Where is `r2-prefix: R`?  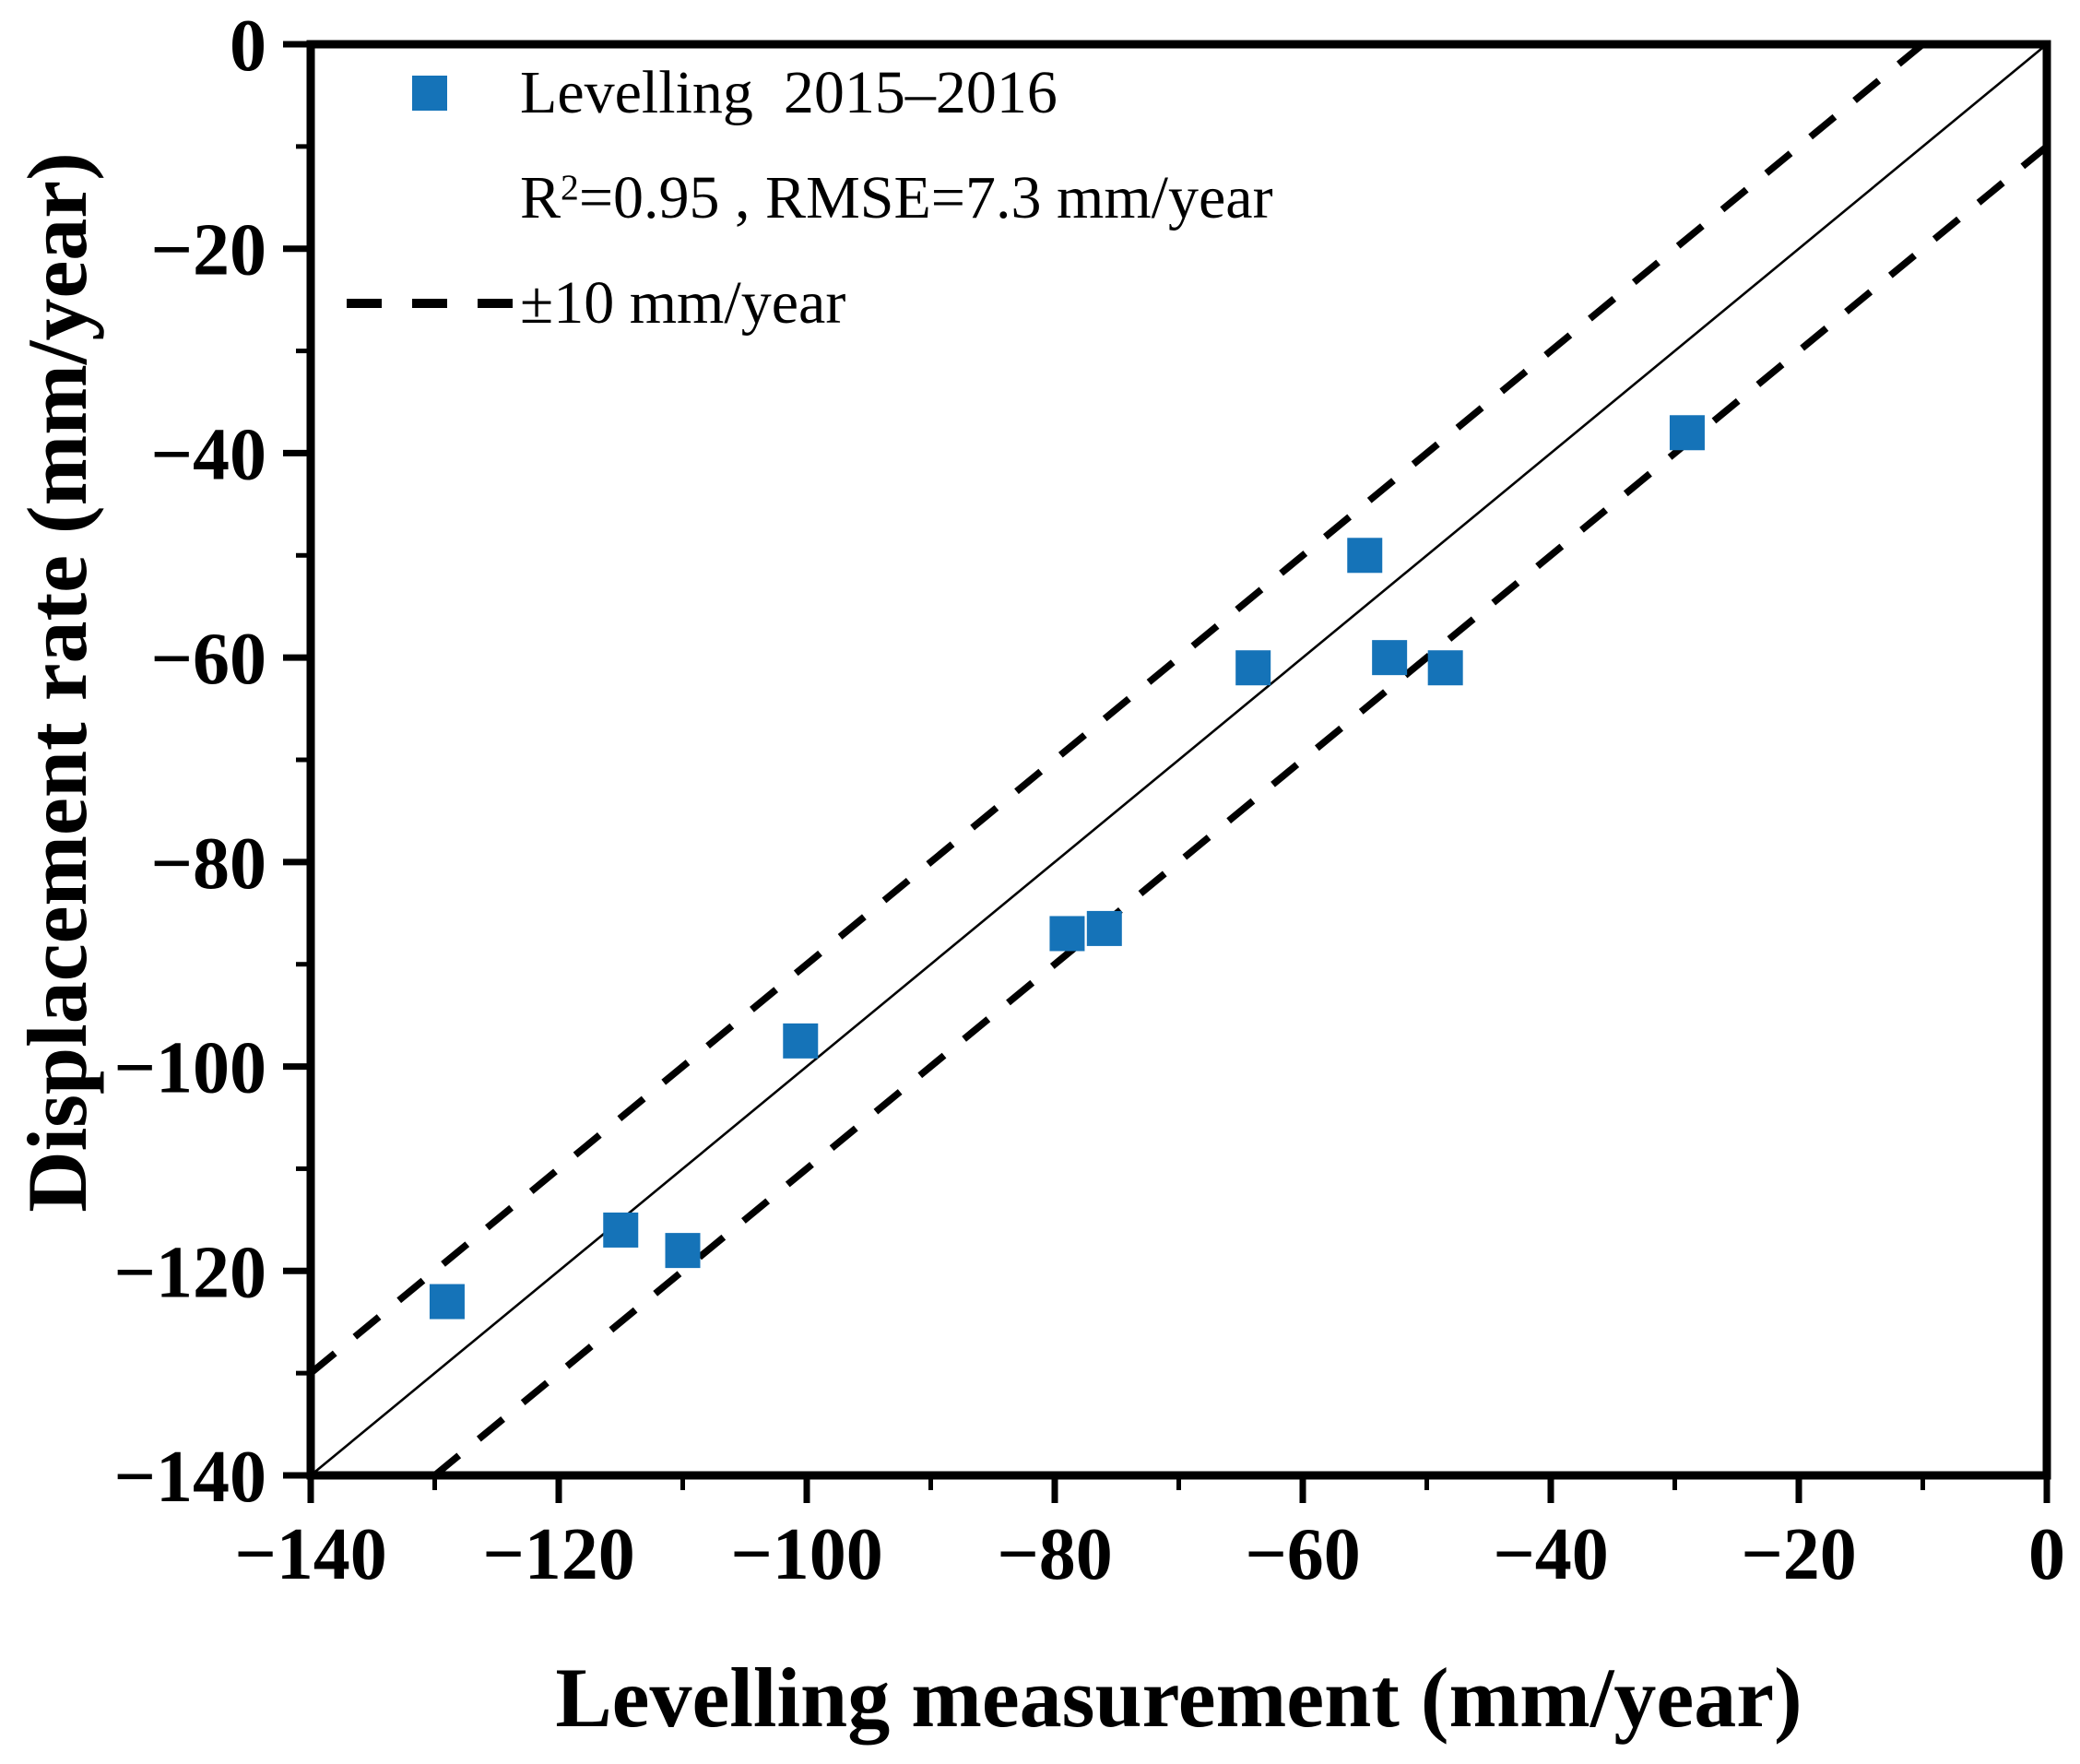 r2-prefix: R is located at coordinates (540, 197).